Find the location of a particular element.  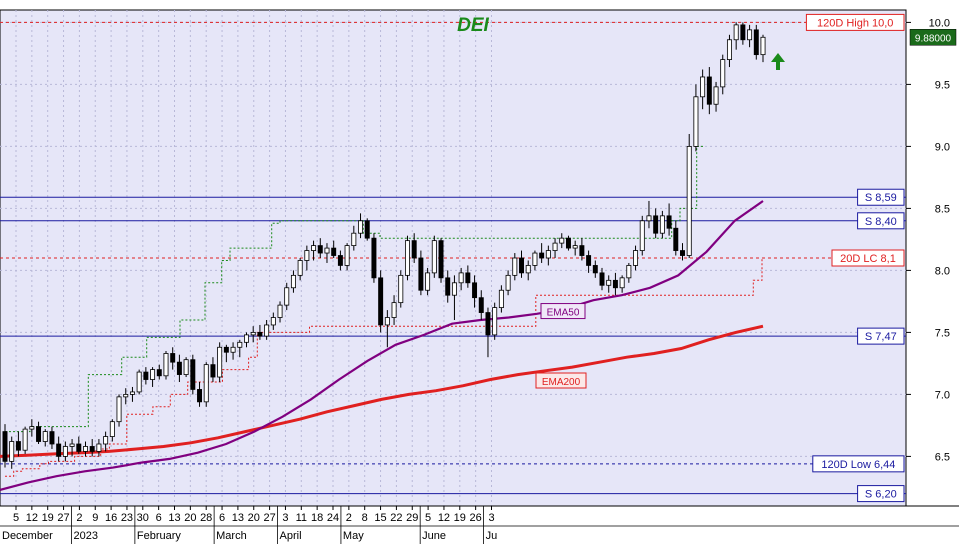

x-tick-label: 15 is located at coordinates (380, 518).